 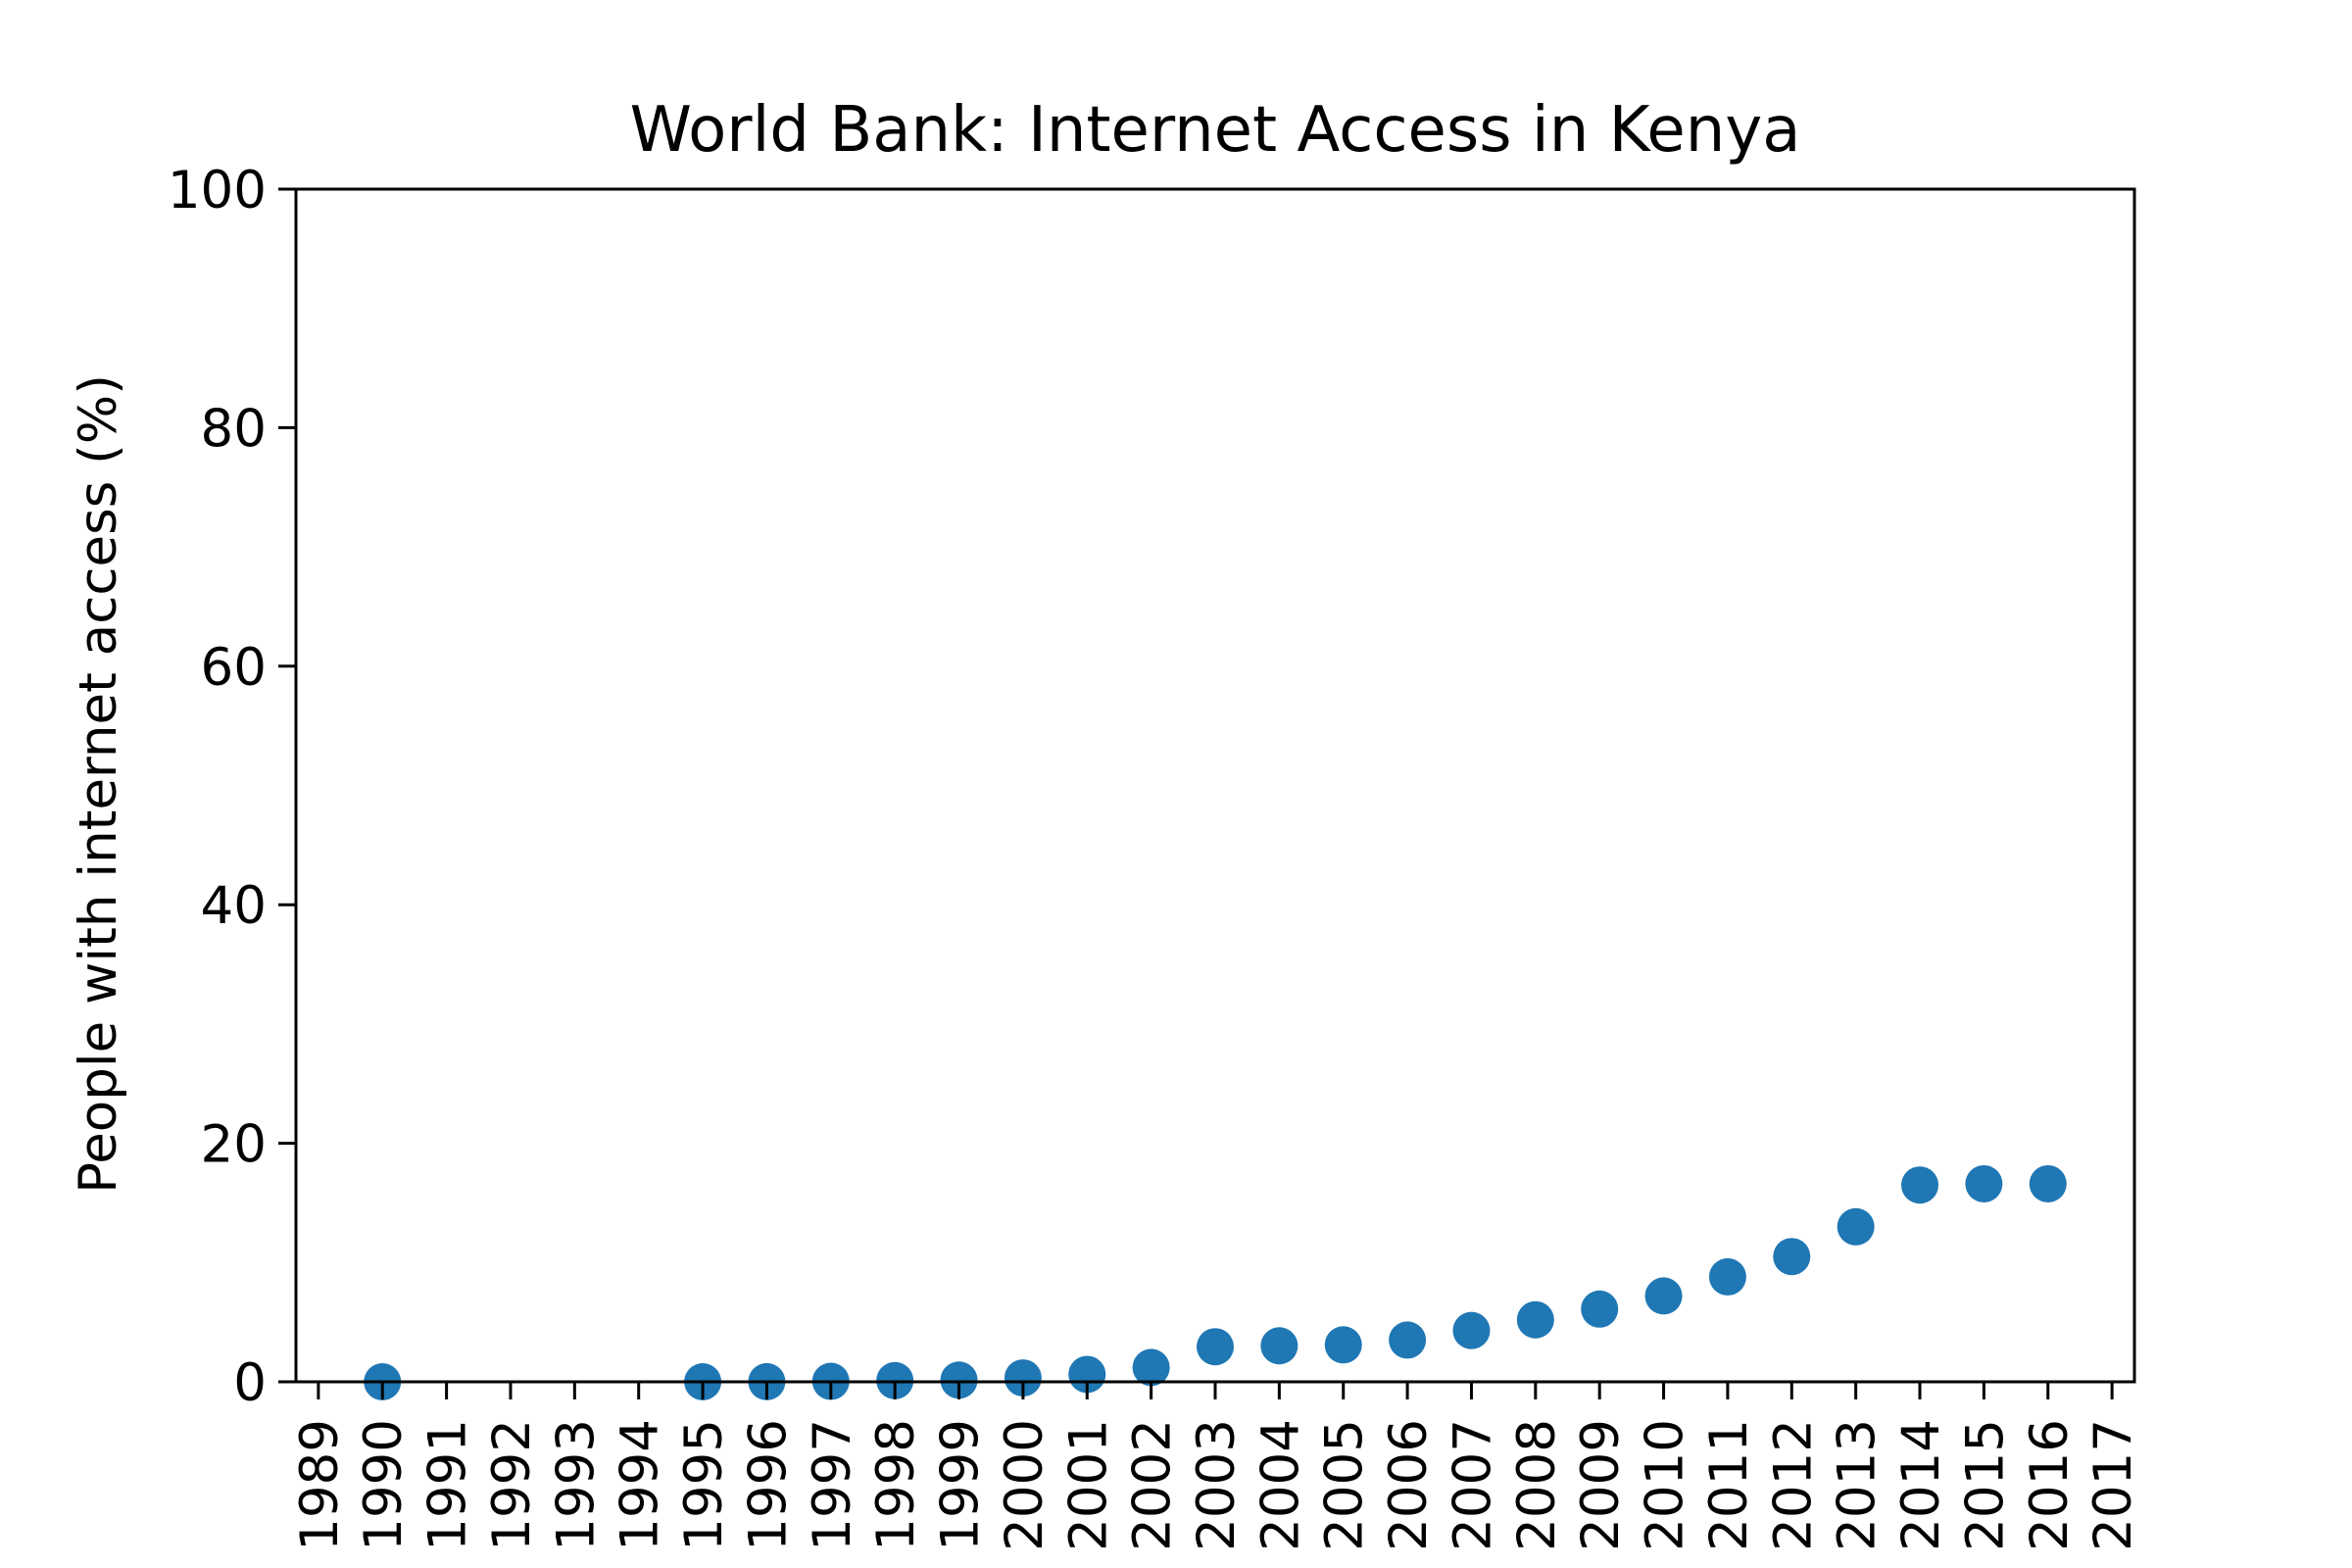 I want to click on x-tick-label: 2015, so click(x=1985, y=1485).